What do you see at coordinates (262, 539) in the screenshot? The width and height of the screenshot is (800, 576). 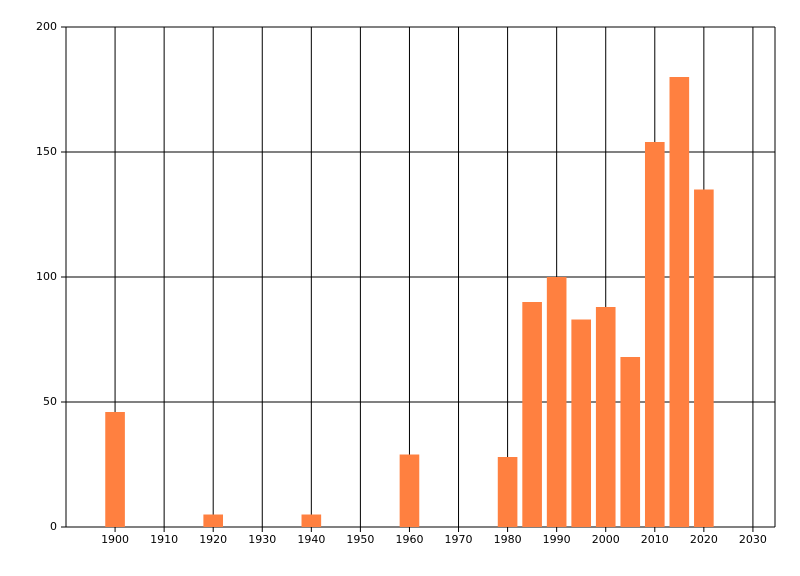 I see `x-tick-label: 1930` at bounding box center [262, 539].